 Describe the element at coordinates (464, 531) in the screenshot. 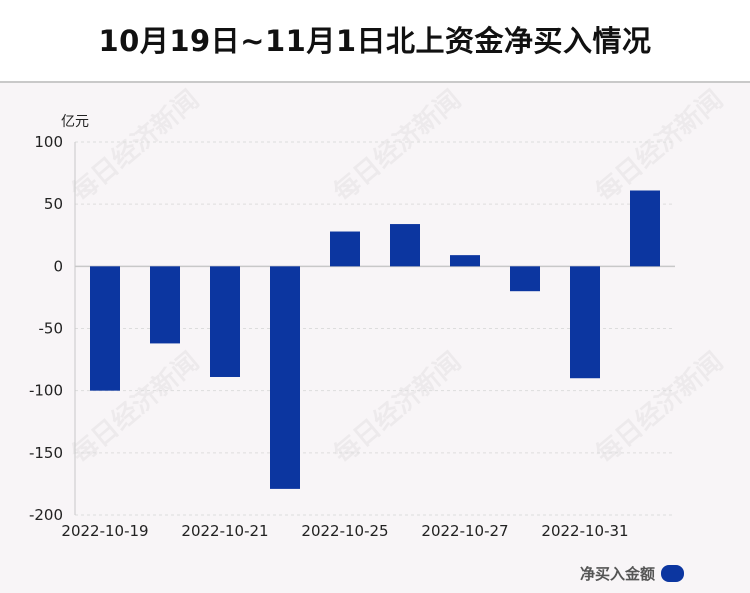

I see `x-tick-label: 2022-10-27` at that location.